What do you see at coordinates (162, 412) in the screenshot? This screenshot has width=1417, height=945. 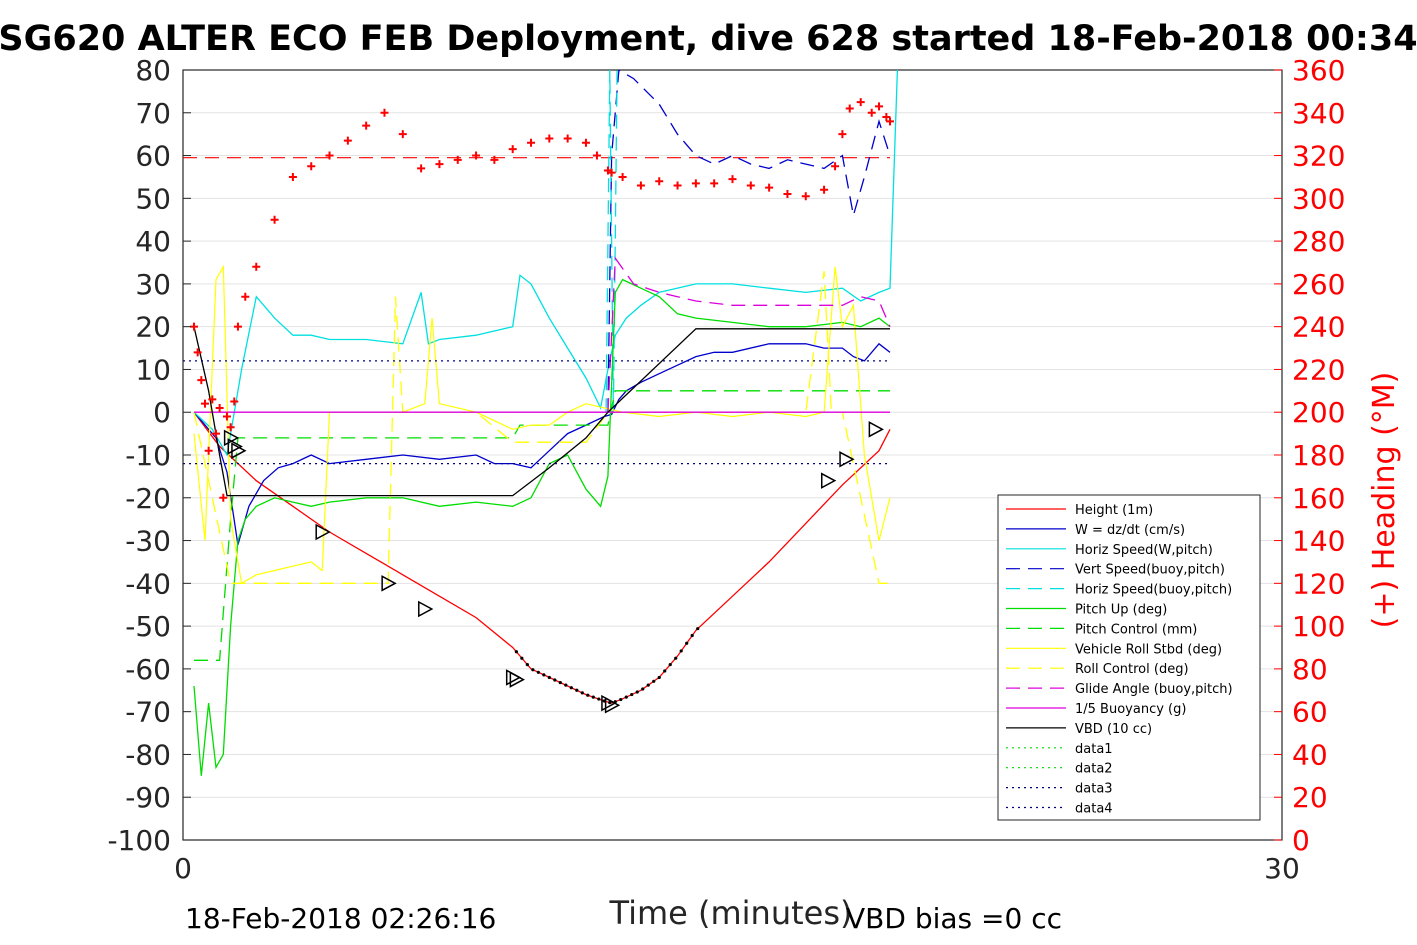 I see `left-tick-label: 0` at bounding box center [162, 412].